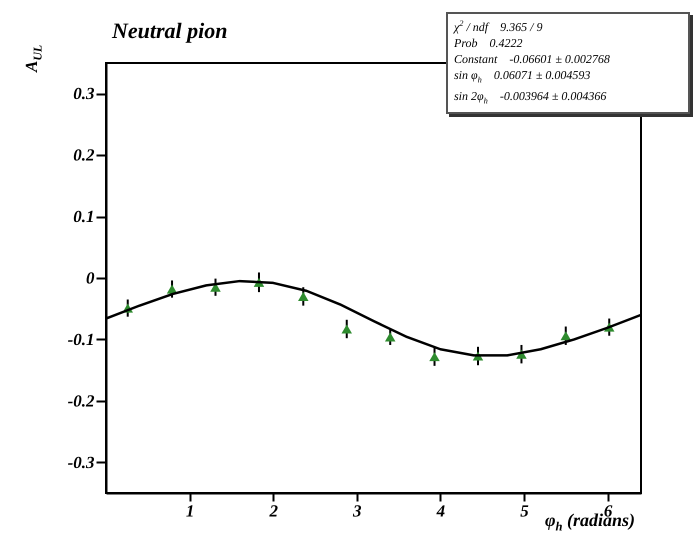 This screenshot has height=542, width=695. Describe the element at coordinates (170, 31) in the screenshot. I see `chart-title: Neutral pion` at that location.